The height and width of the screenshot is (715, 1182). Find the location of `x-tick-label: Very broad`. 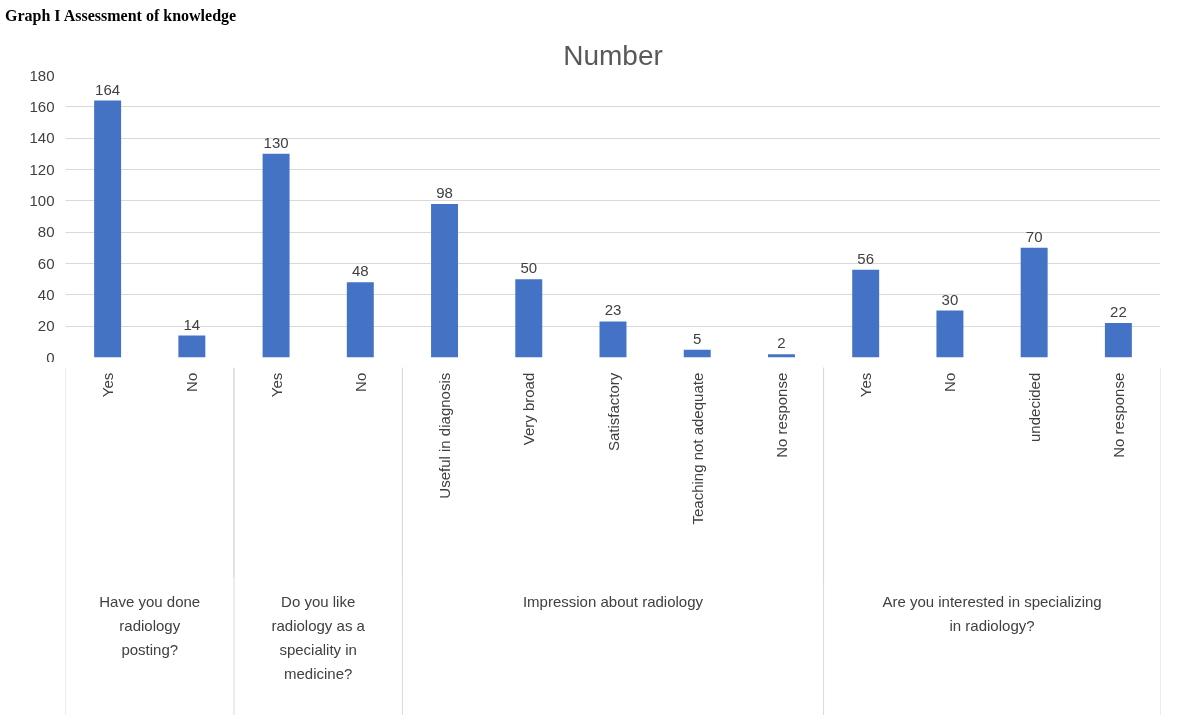

x-tick-label: Very broad is located at coordinates (529, 409).